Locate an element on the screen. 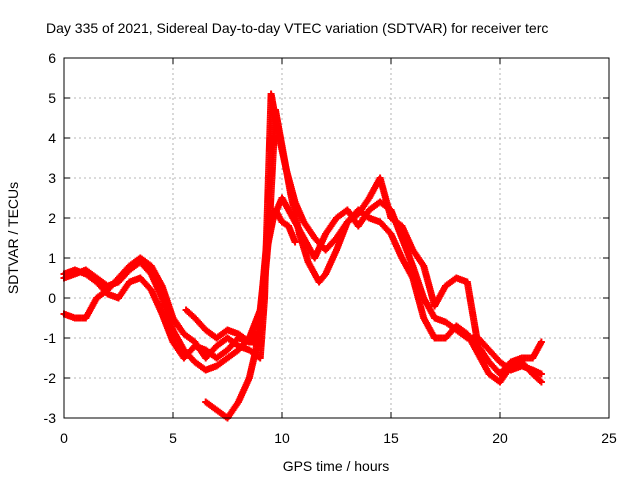 This screenshot has width=640, height=480. x-tick-label: 25 is located at coordinates (609, 438).